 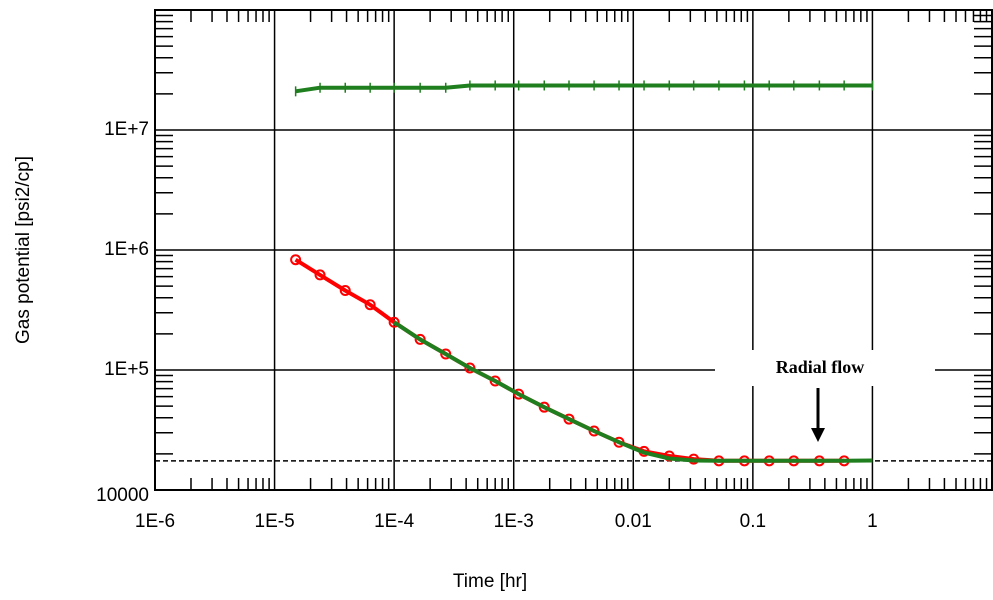 What do you see at coordinates (818, 435) in the screenshot?
I see `annotation-arrowhead` at bounding box center [818, 435].